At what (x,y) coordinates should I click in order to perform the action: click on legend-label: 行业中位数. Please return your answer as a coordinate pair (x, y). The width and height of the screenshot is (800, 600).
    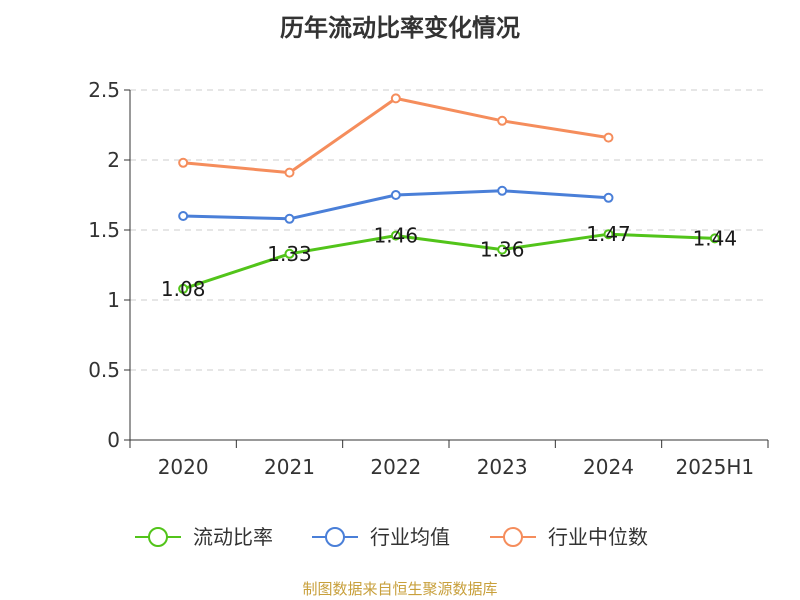
    Looking at the image, I should click on (598, 537).